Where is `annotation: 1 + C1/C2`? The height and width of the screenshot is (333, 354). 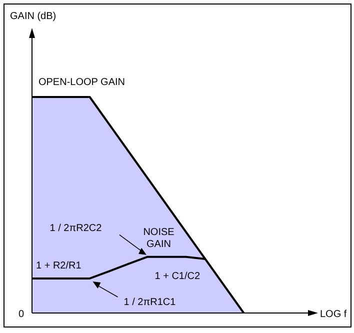 annotation: 1 + C1/C2 is located at coordinates (177, 276).